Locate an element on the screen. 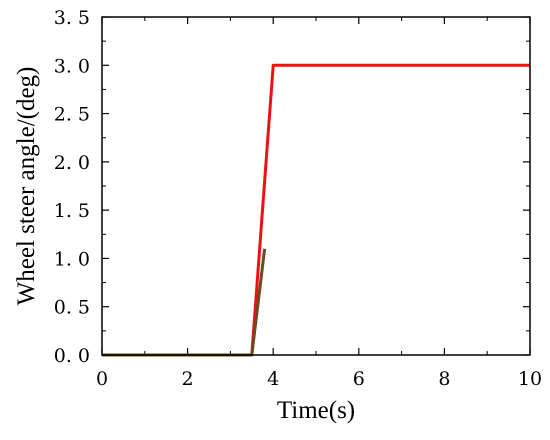 This screenshot has width=550, height=440. x-axis-label: Time(s) is located at coordinates (316, 410).